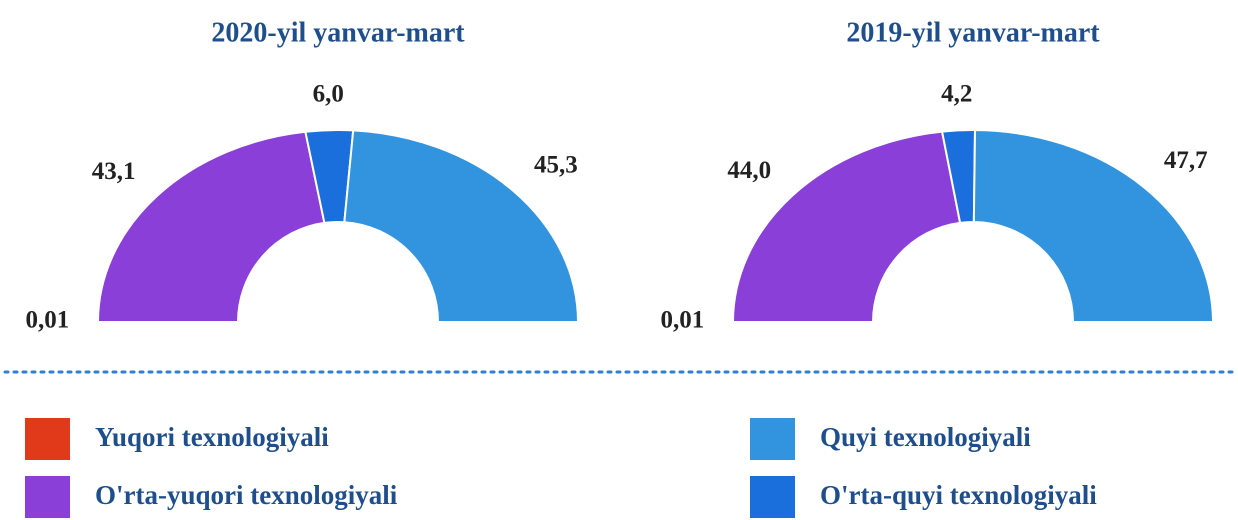  Describe the element at coordinates (212, 437) in the screenshot. I see `legend-label: Yuqori texnologiyali` at that location.